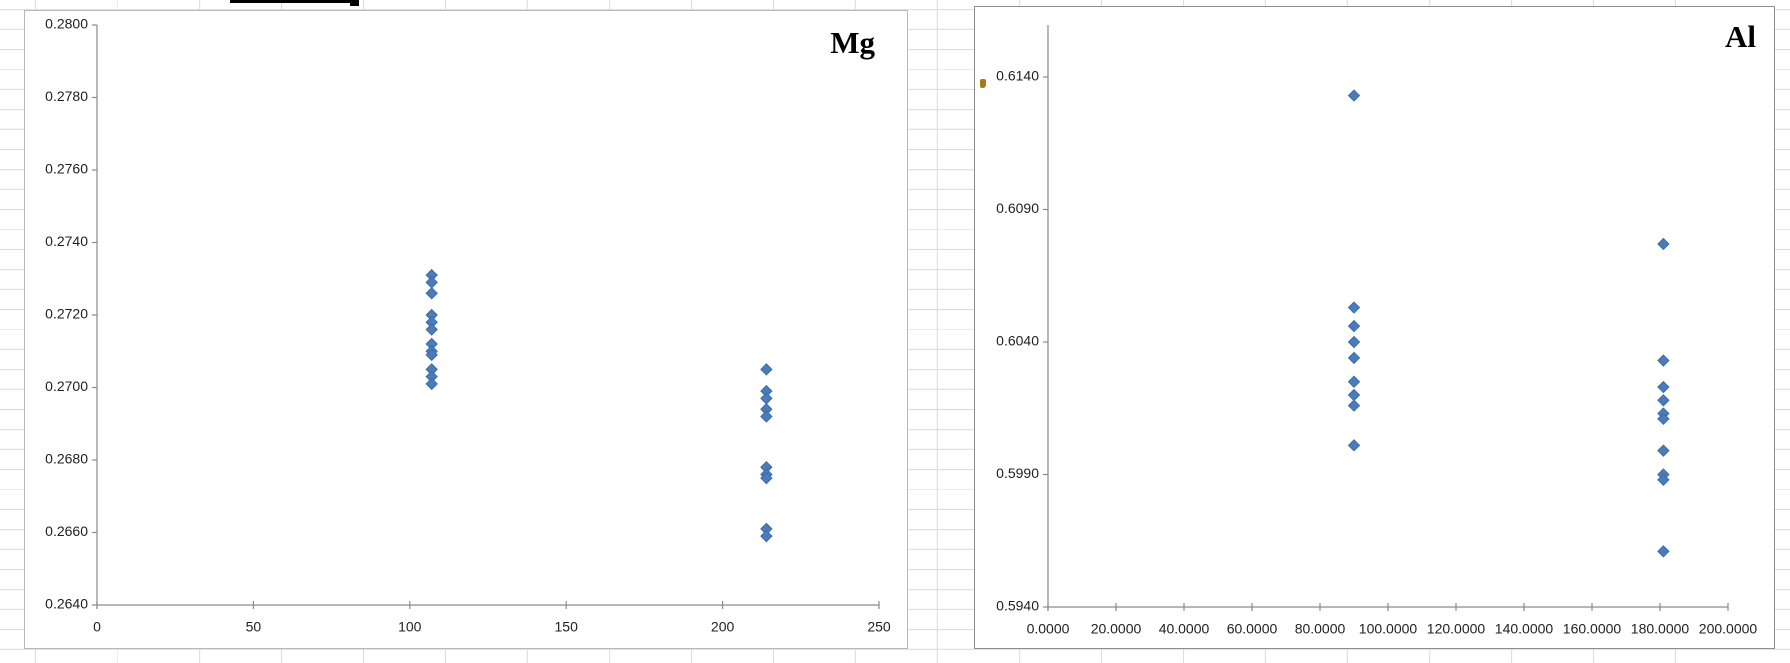 The image size is (1790, 663). Describe the element at coordinates (983, 83) in the screenshot. I see `stray-mark` at that location.